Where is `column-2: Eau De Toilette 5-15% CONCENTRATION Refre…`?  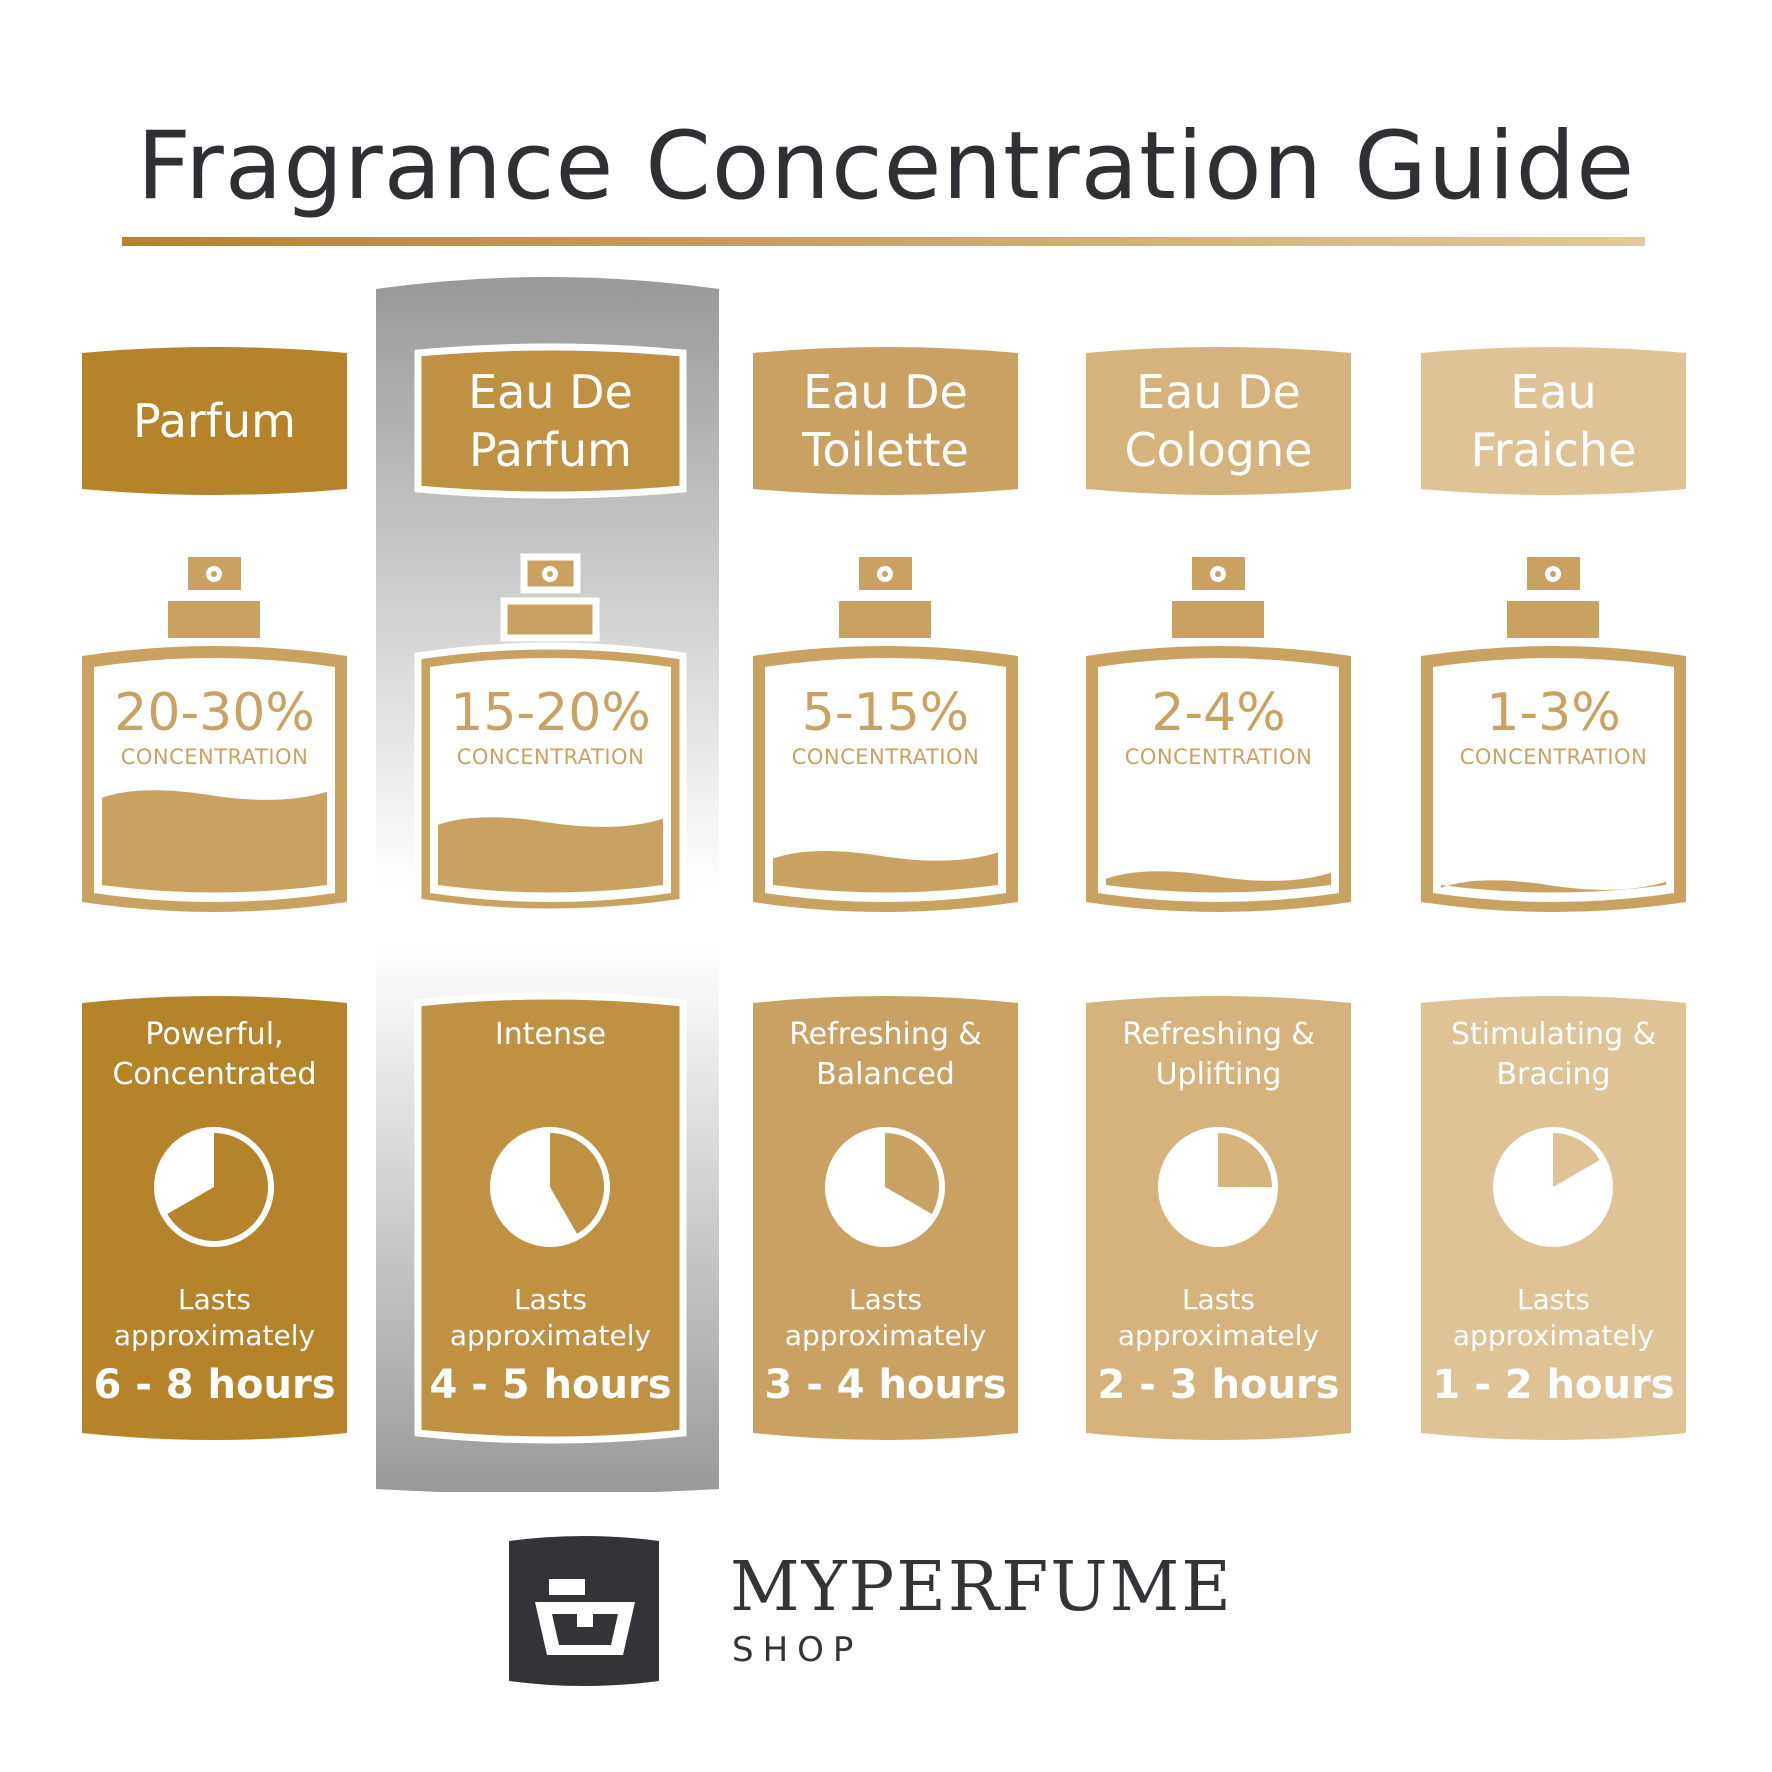 column-2: Eau De Toilette 5-15% CONCENTRATION Refre… is located at coordinates (885, 750).